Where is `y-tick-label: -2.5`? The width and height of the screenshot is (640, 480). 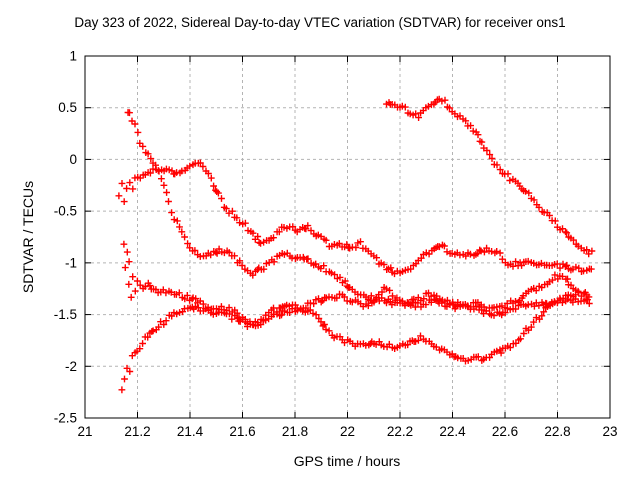
y-tick-label: -2.5 is located at coordinates (65, 418).